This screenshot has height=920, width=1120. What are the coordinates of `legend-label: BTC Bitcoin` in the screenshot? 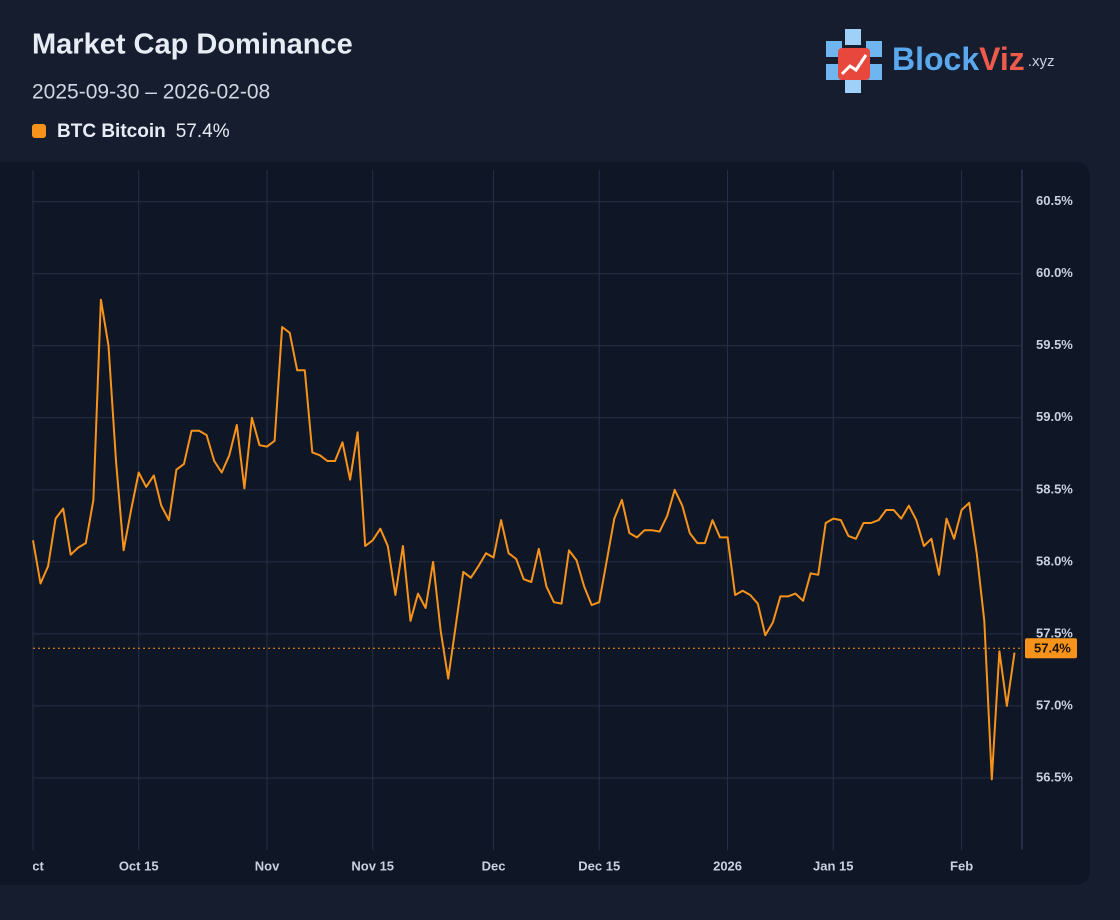 It's located at (111, 131).